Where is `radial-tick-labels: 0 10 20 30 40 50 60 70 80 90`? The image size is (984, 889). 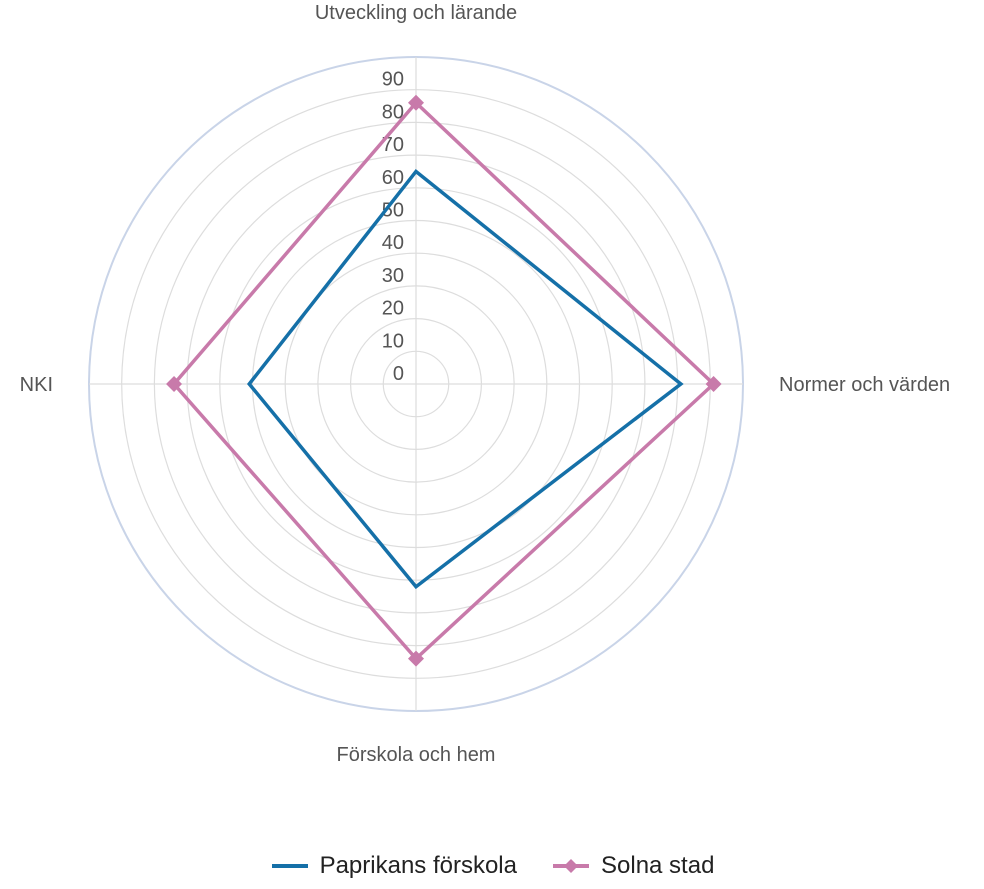
radial-tick-labels: 0 10 20 30 40 50 60 70 80 90 is located at coordinates (393, 227).